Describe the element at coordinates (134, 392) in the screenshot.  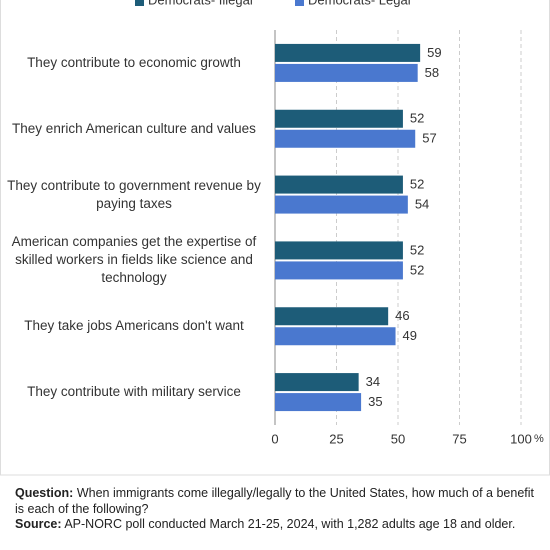
I see `category-label: They contribute with military service` at that location.